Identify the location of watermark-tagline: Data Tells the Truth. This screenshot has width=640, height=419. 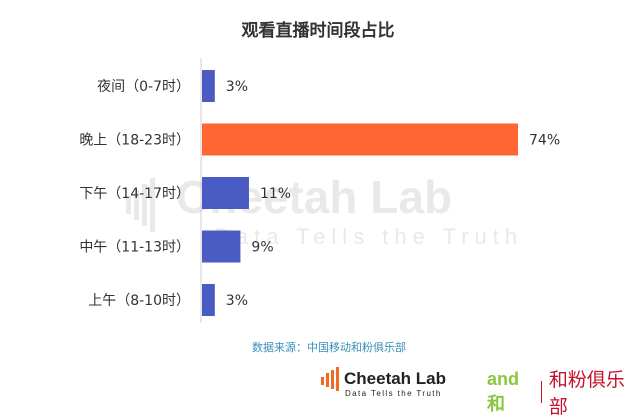
(368, 236).